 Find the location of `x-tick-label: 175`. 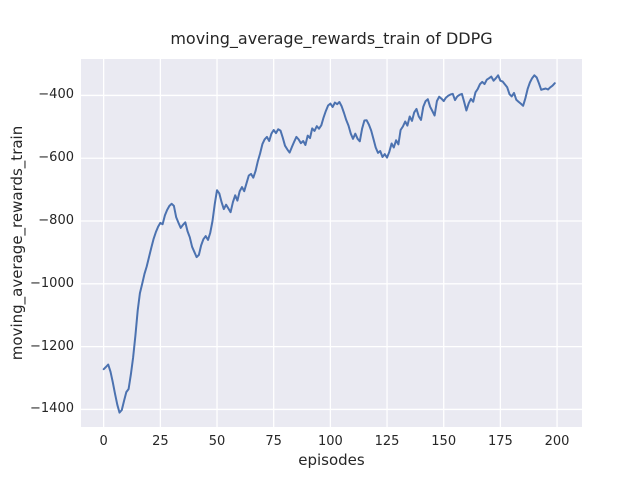

x-tick-label: 175 is located at coordinates (500, 441).